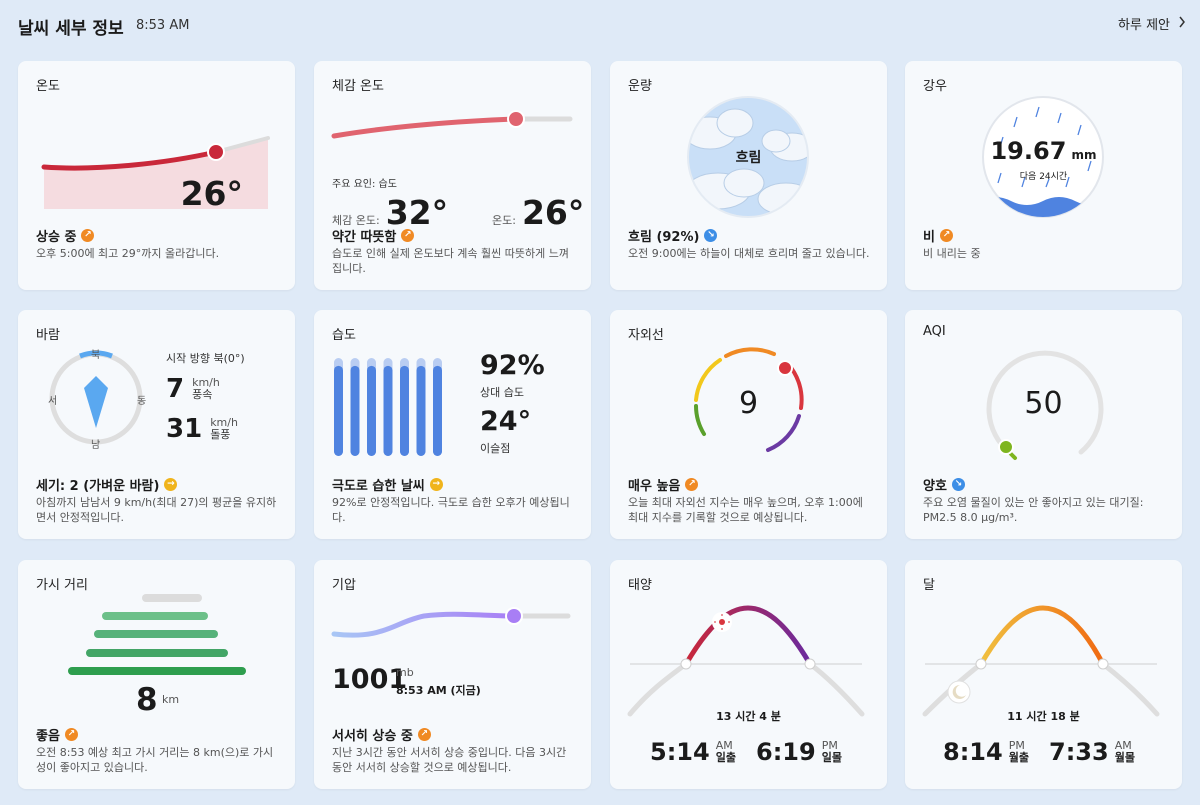 This screenshot has width=1200, height=805. What do you see at coordinates (96, 397) in the screenshot?
I see `wind-compass` at bounding box center [96, 397].